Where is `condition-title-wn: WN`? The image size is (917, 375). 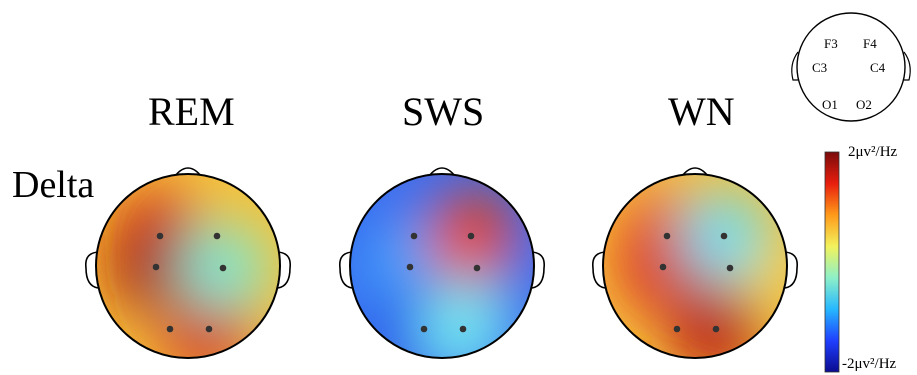
condition-title-wn: WN is located at coordinates (701, 111).